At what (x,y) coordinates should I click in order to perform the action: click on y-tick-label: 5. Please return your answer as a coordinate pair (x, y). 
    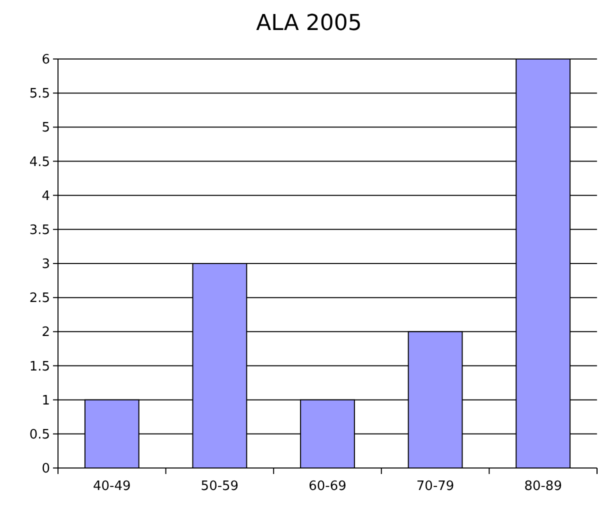
    Looking at the image, I should click on (46, 128).